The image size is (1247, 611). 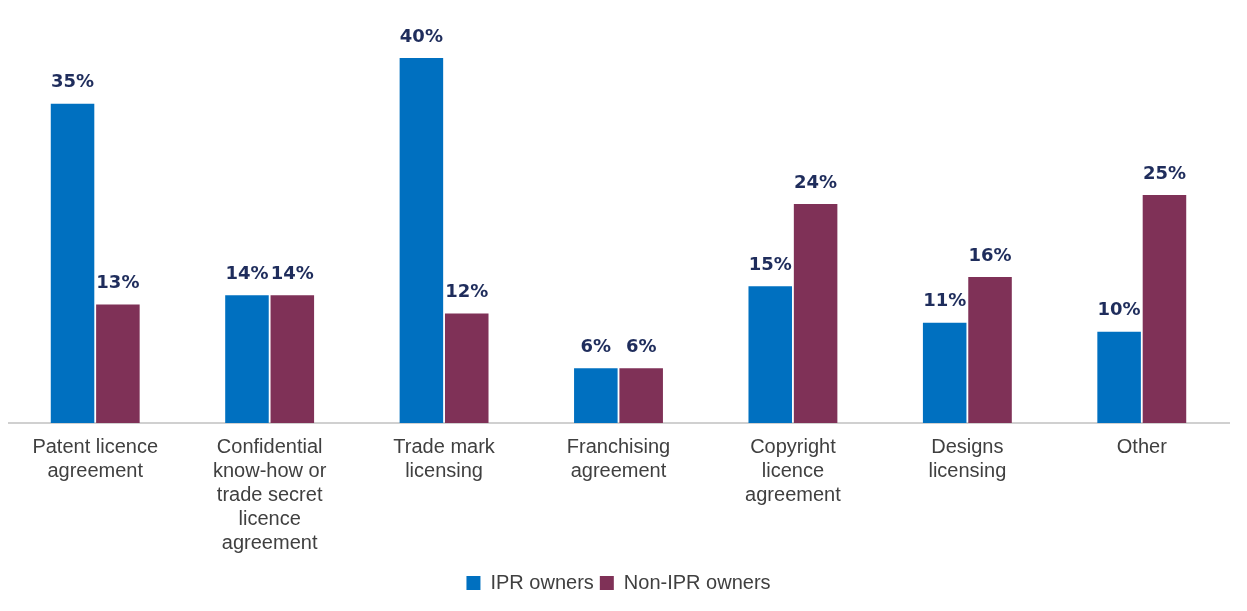 I want to click on data-label: 16%, so click(x=990, y=254).